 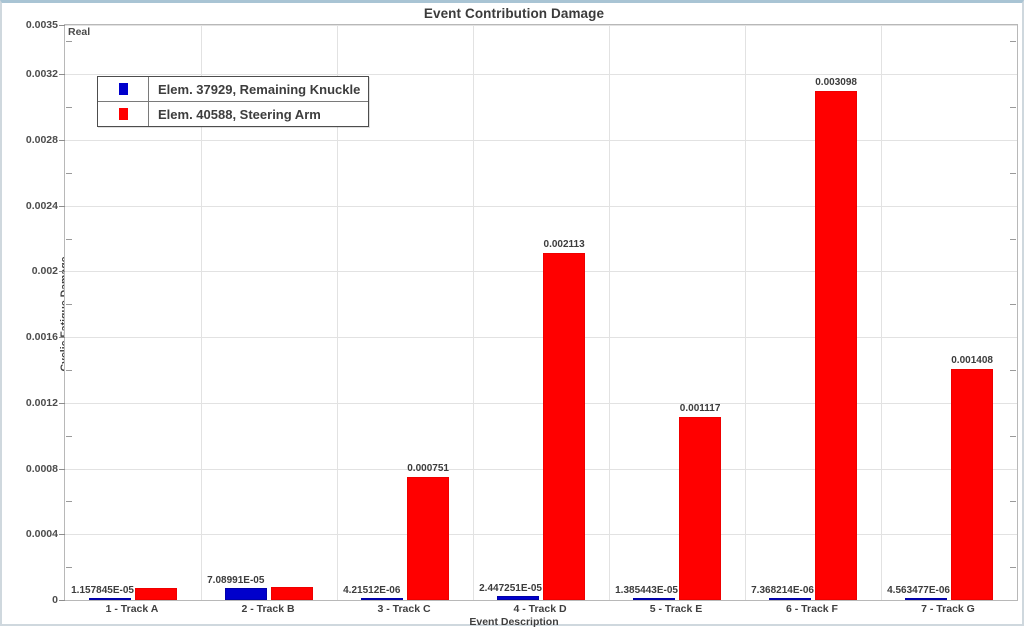 I want to click on y-axis-tick-label: 0.0016, so click(x=41, y=337).